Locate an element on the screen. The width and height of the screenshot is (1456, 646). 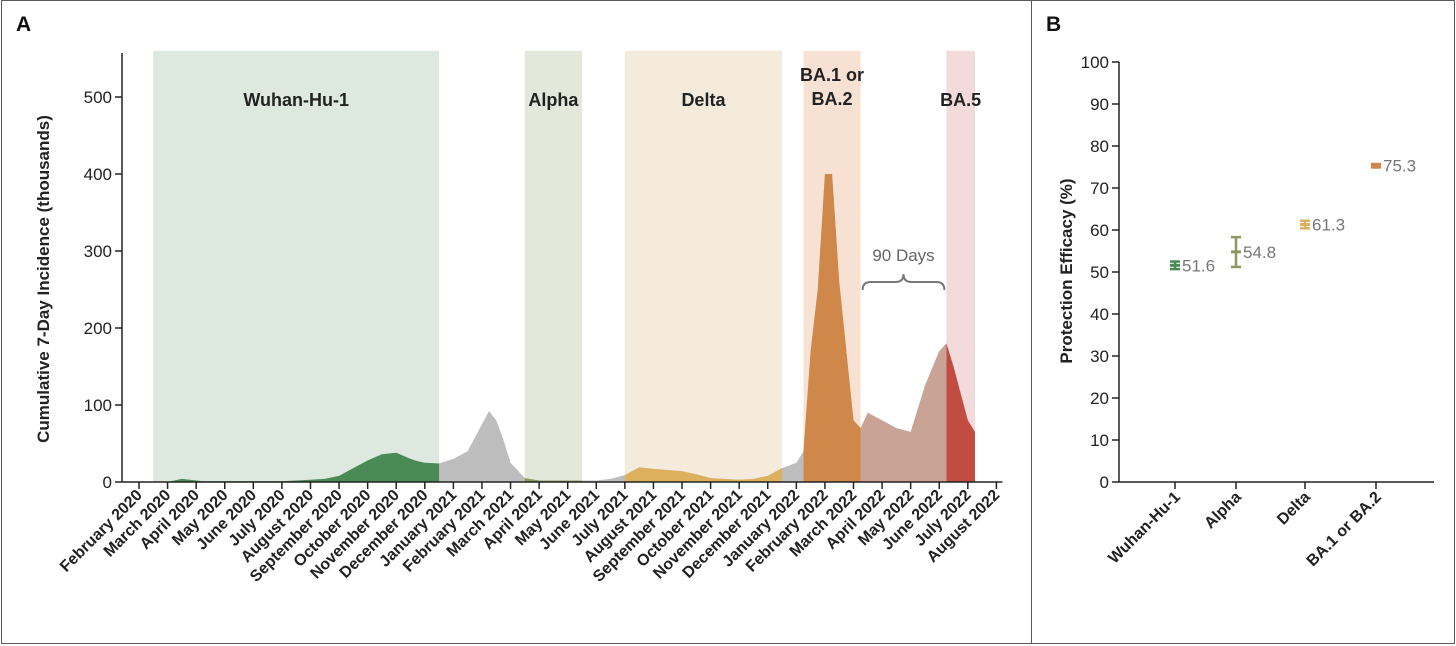
x-tick-label: BA.1 or BA.2 is located at coordinates (1344, 529).